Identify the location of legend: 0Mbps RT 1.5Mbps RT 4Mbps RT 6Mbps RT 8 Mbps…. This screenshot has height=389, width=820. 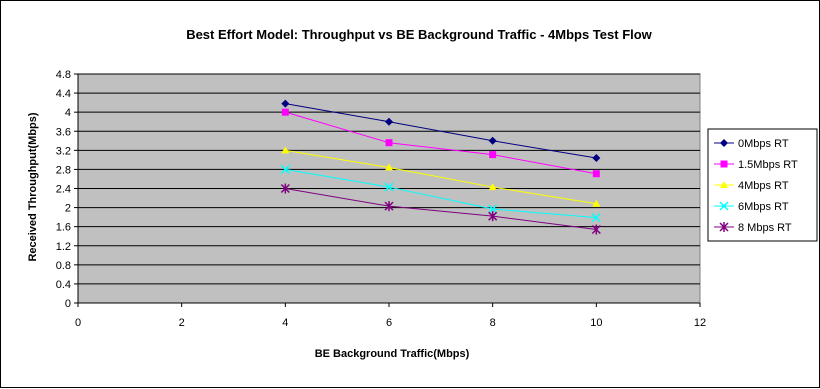
(762, 185).